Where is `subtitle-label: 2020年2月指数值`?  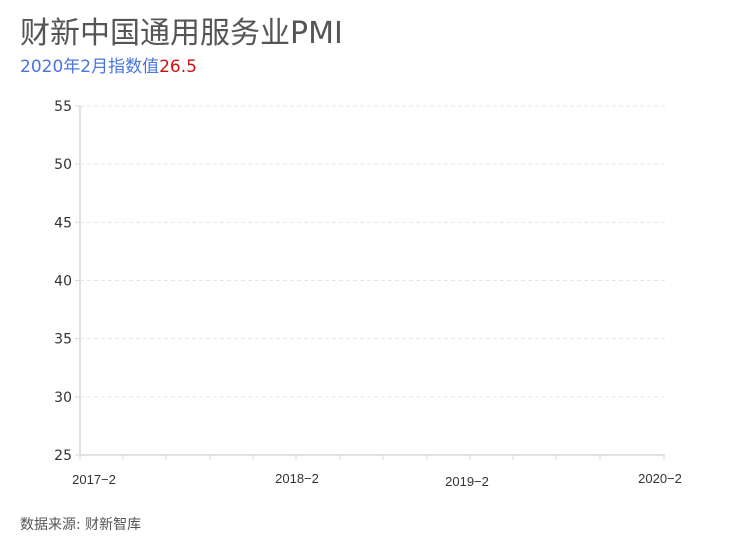
subtitle-label: 2020年2月指数值 is located at coordinates (90, 67).